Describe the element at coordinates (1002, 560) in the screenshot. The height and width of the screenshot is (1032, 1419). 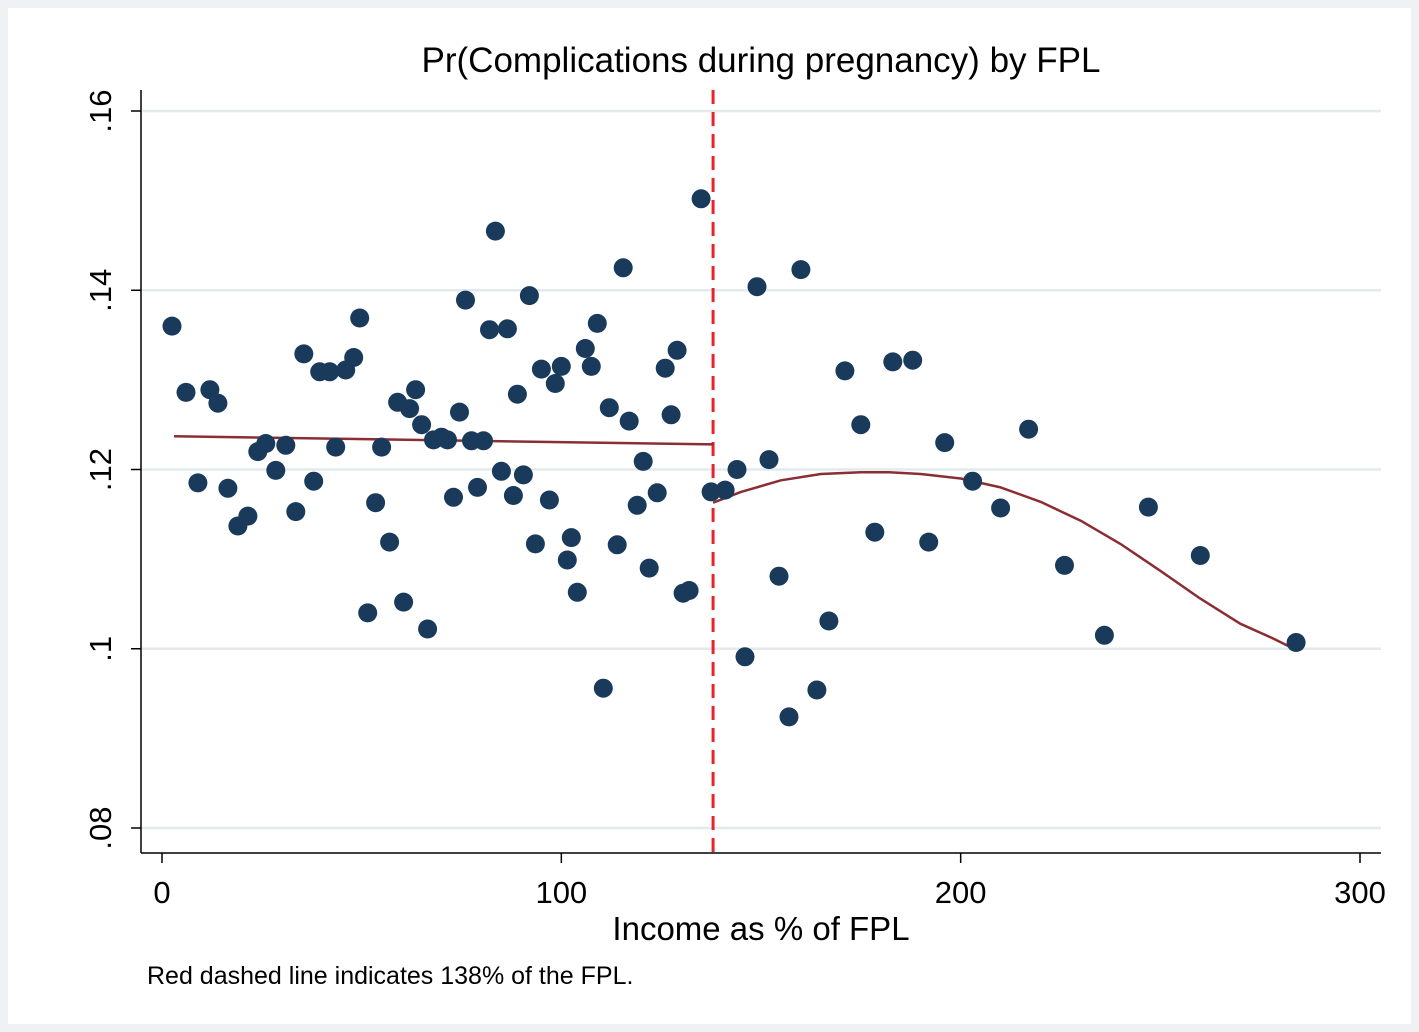
I see `fit-line-right` at that location.